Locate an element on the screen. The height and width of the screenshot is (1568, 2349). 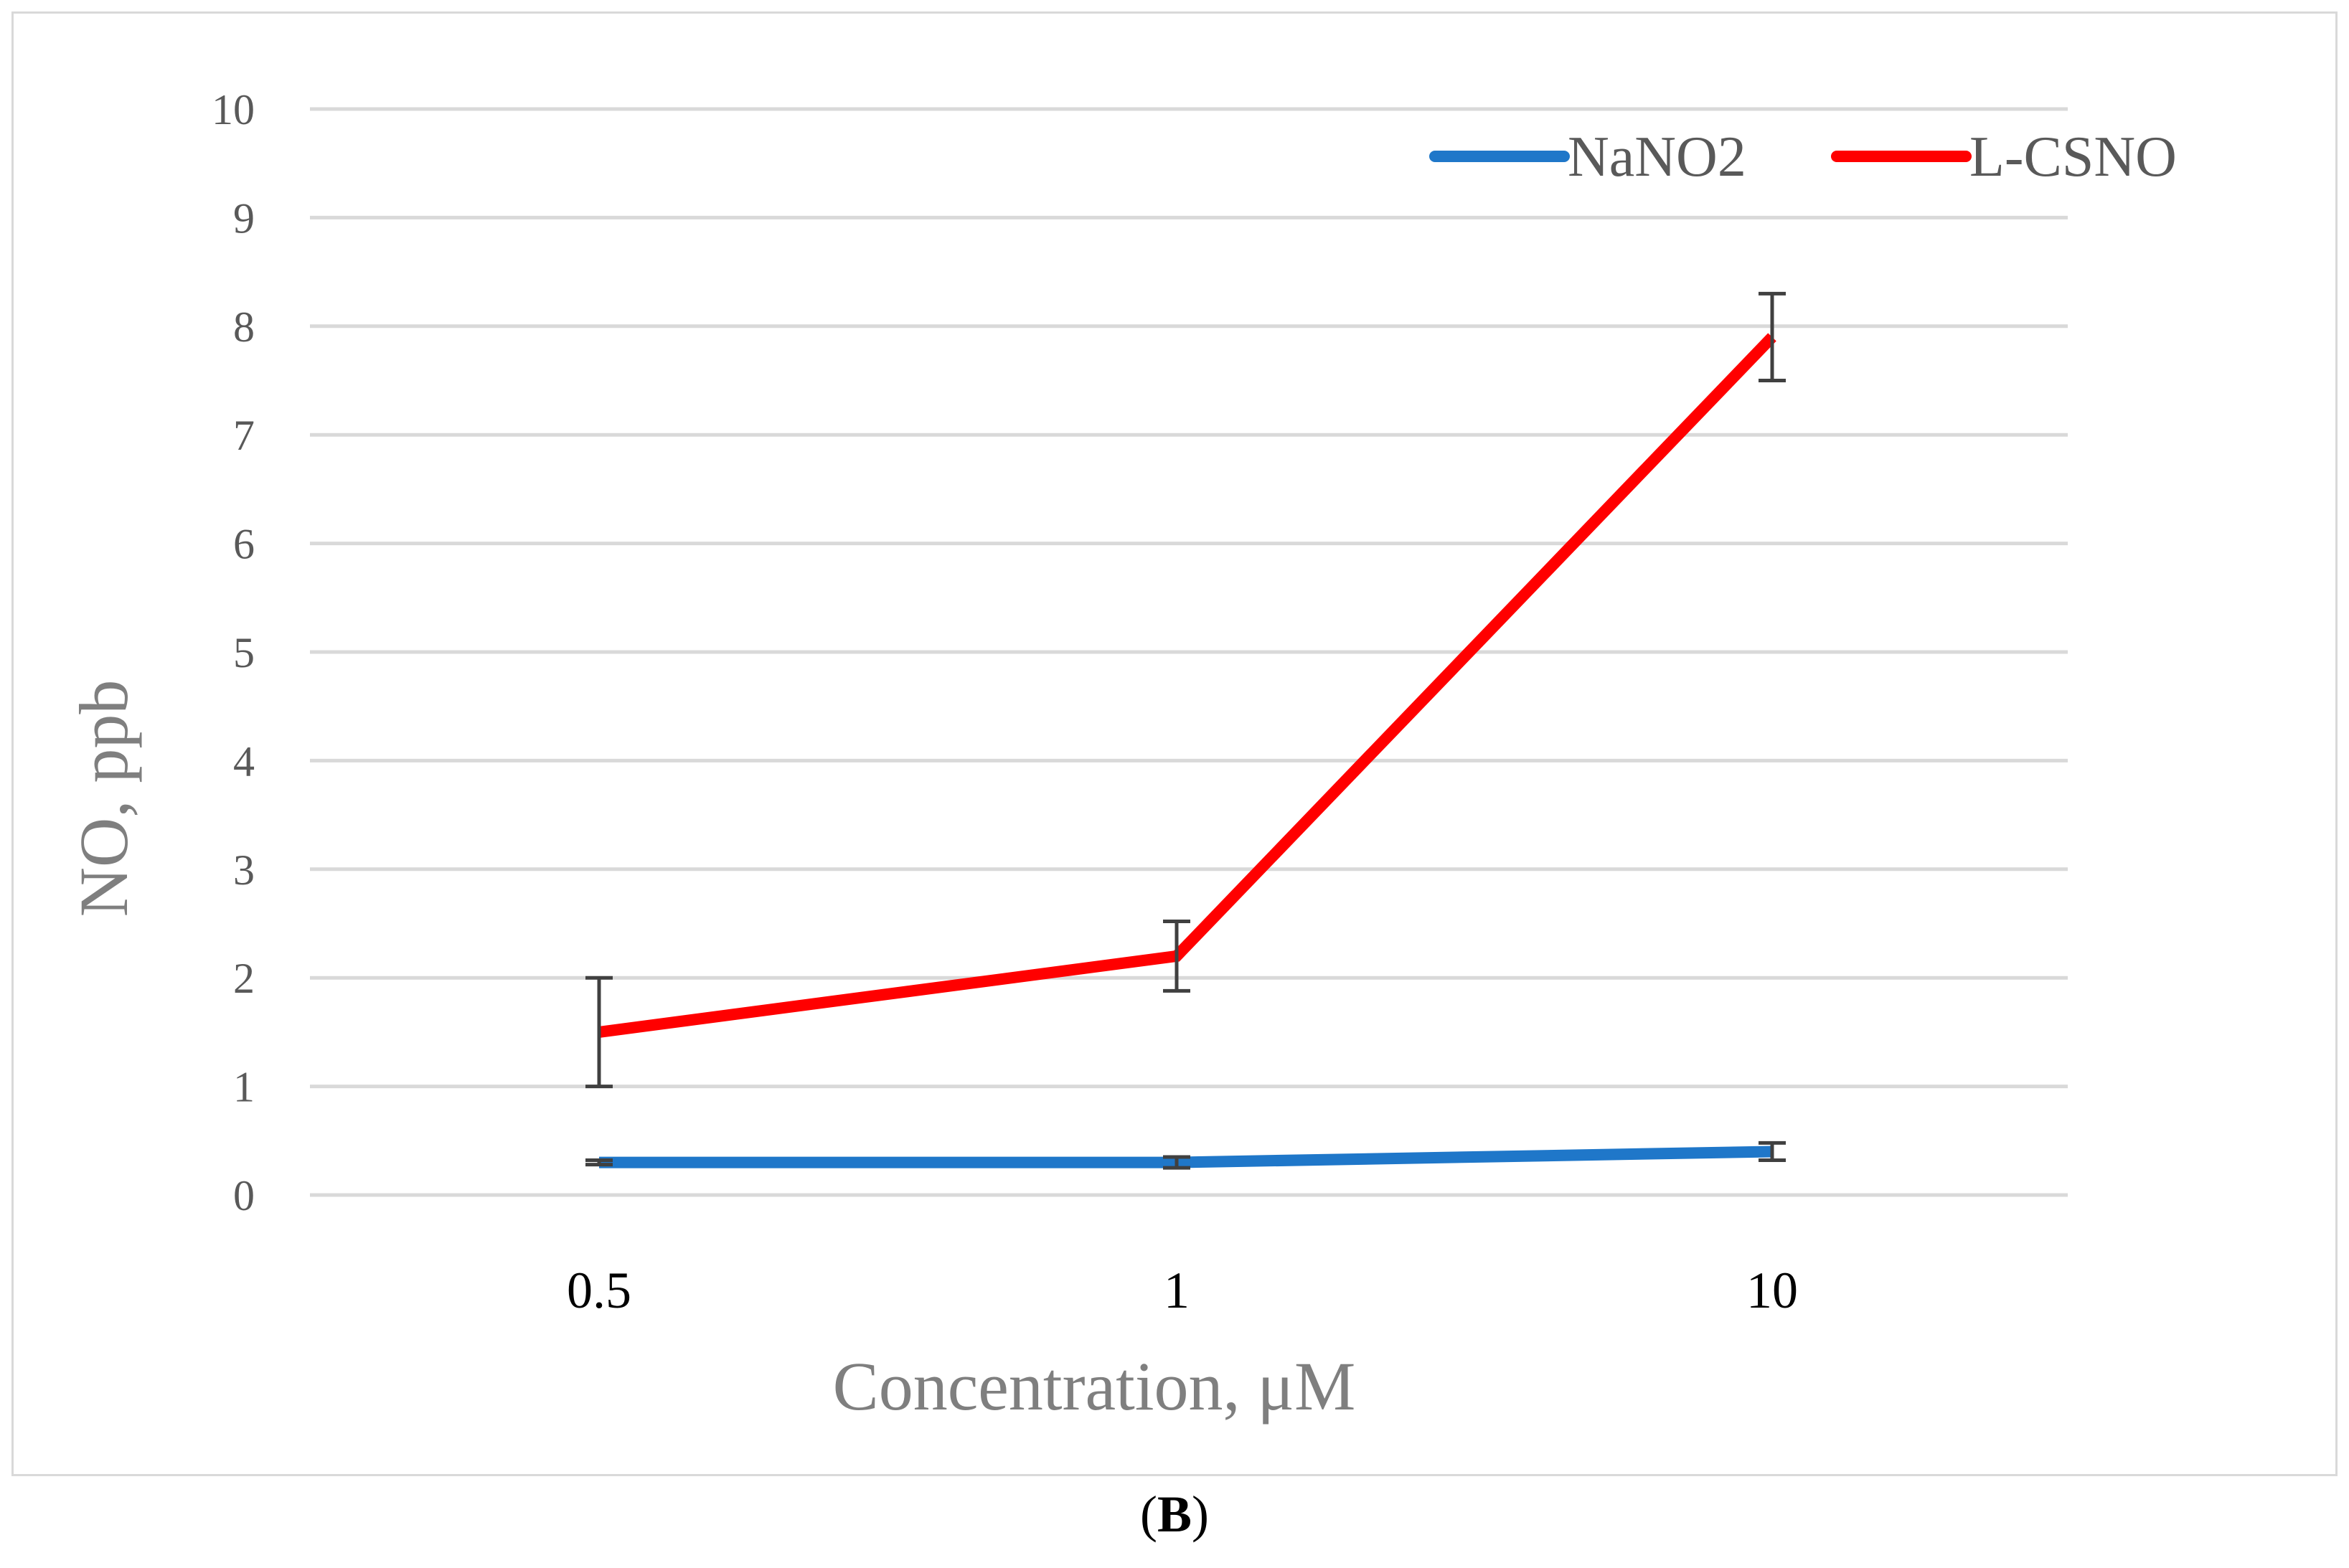
x-tick-label: 10 is located at coordinates (1772, 1291).